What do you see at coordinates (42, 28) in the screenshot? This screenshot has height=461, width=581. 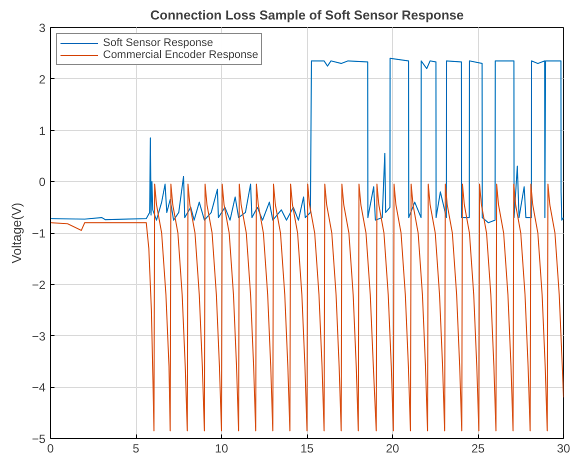 I see `y-tick-label: 3` at bounding box center [42, 28].